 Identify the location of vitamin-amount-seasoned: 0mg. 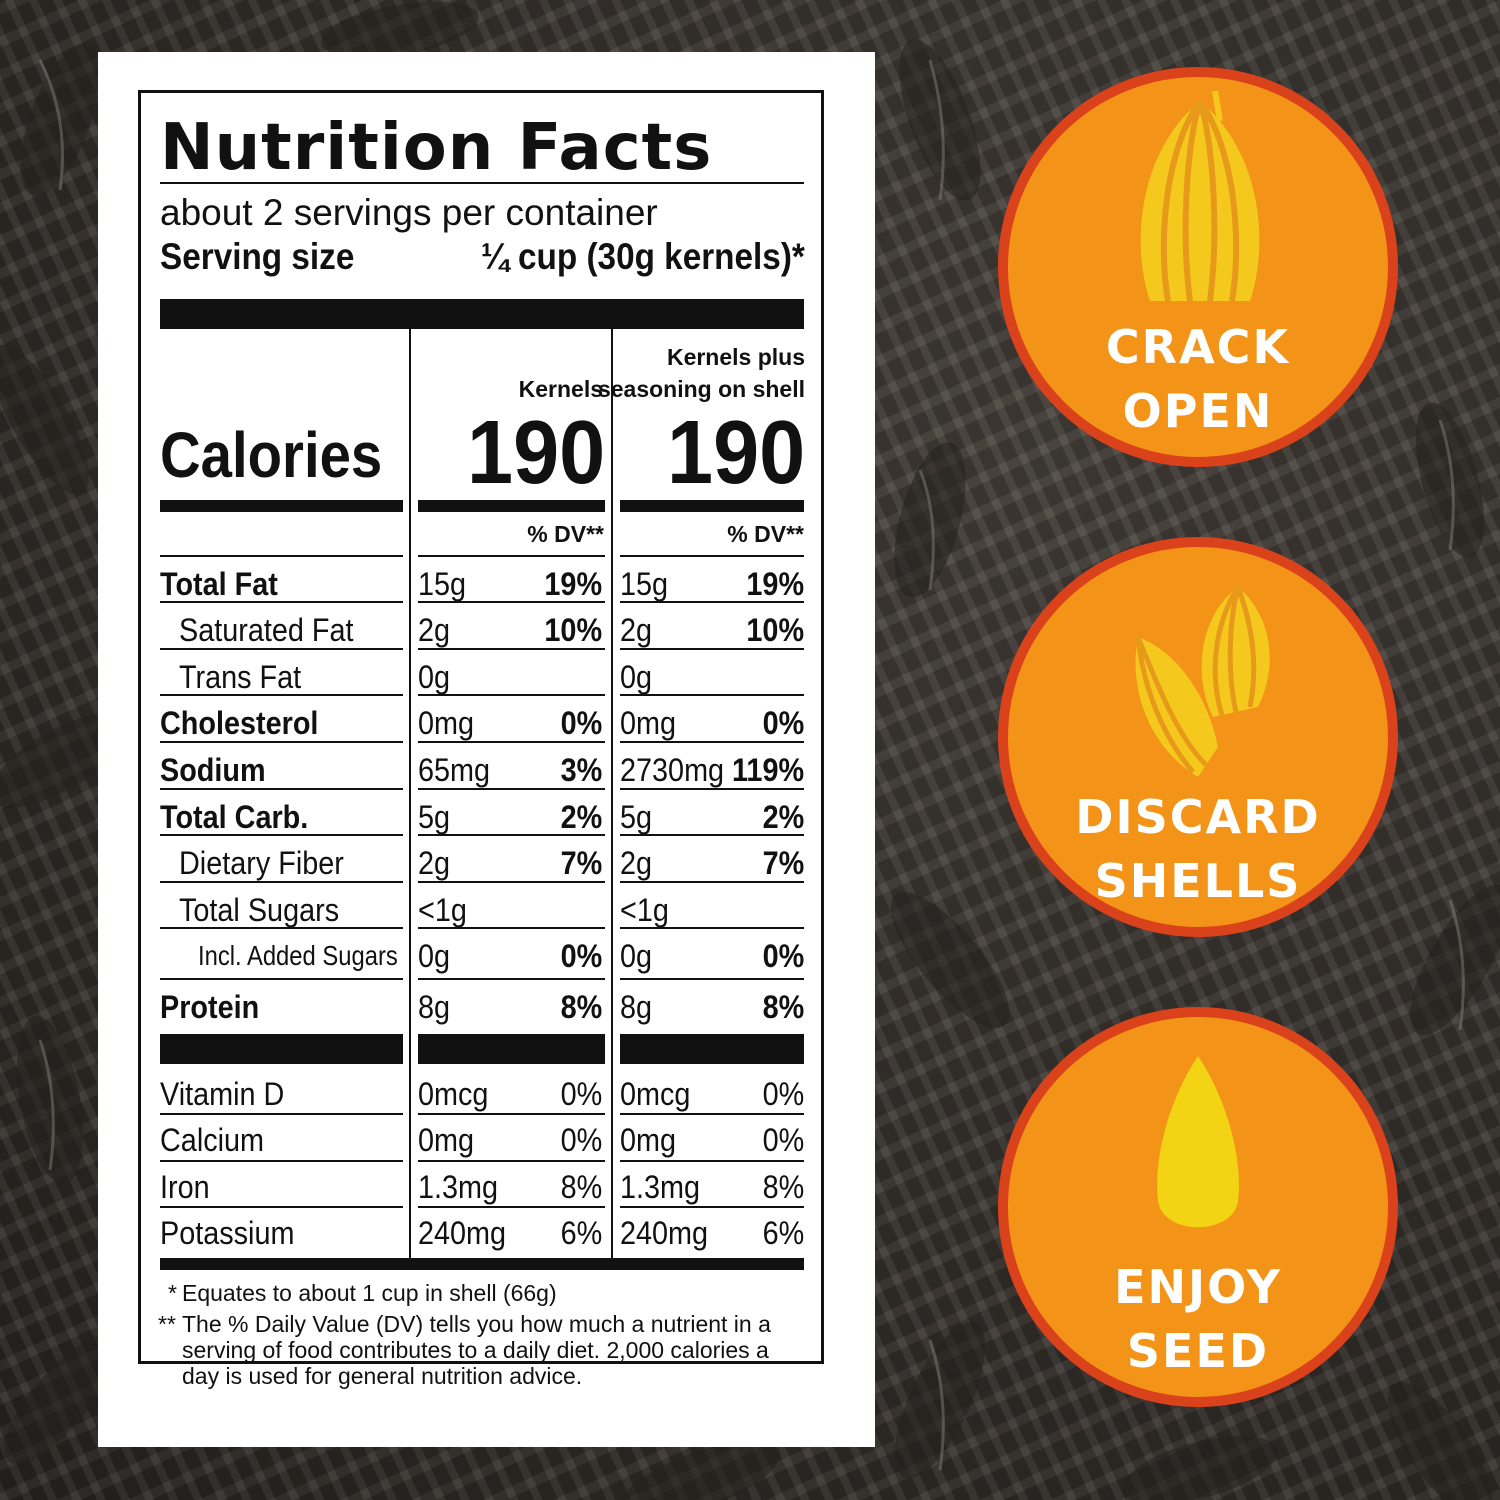
(648, 1140).